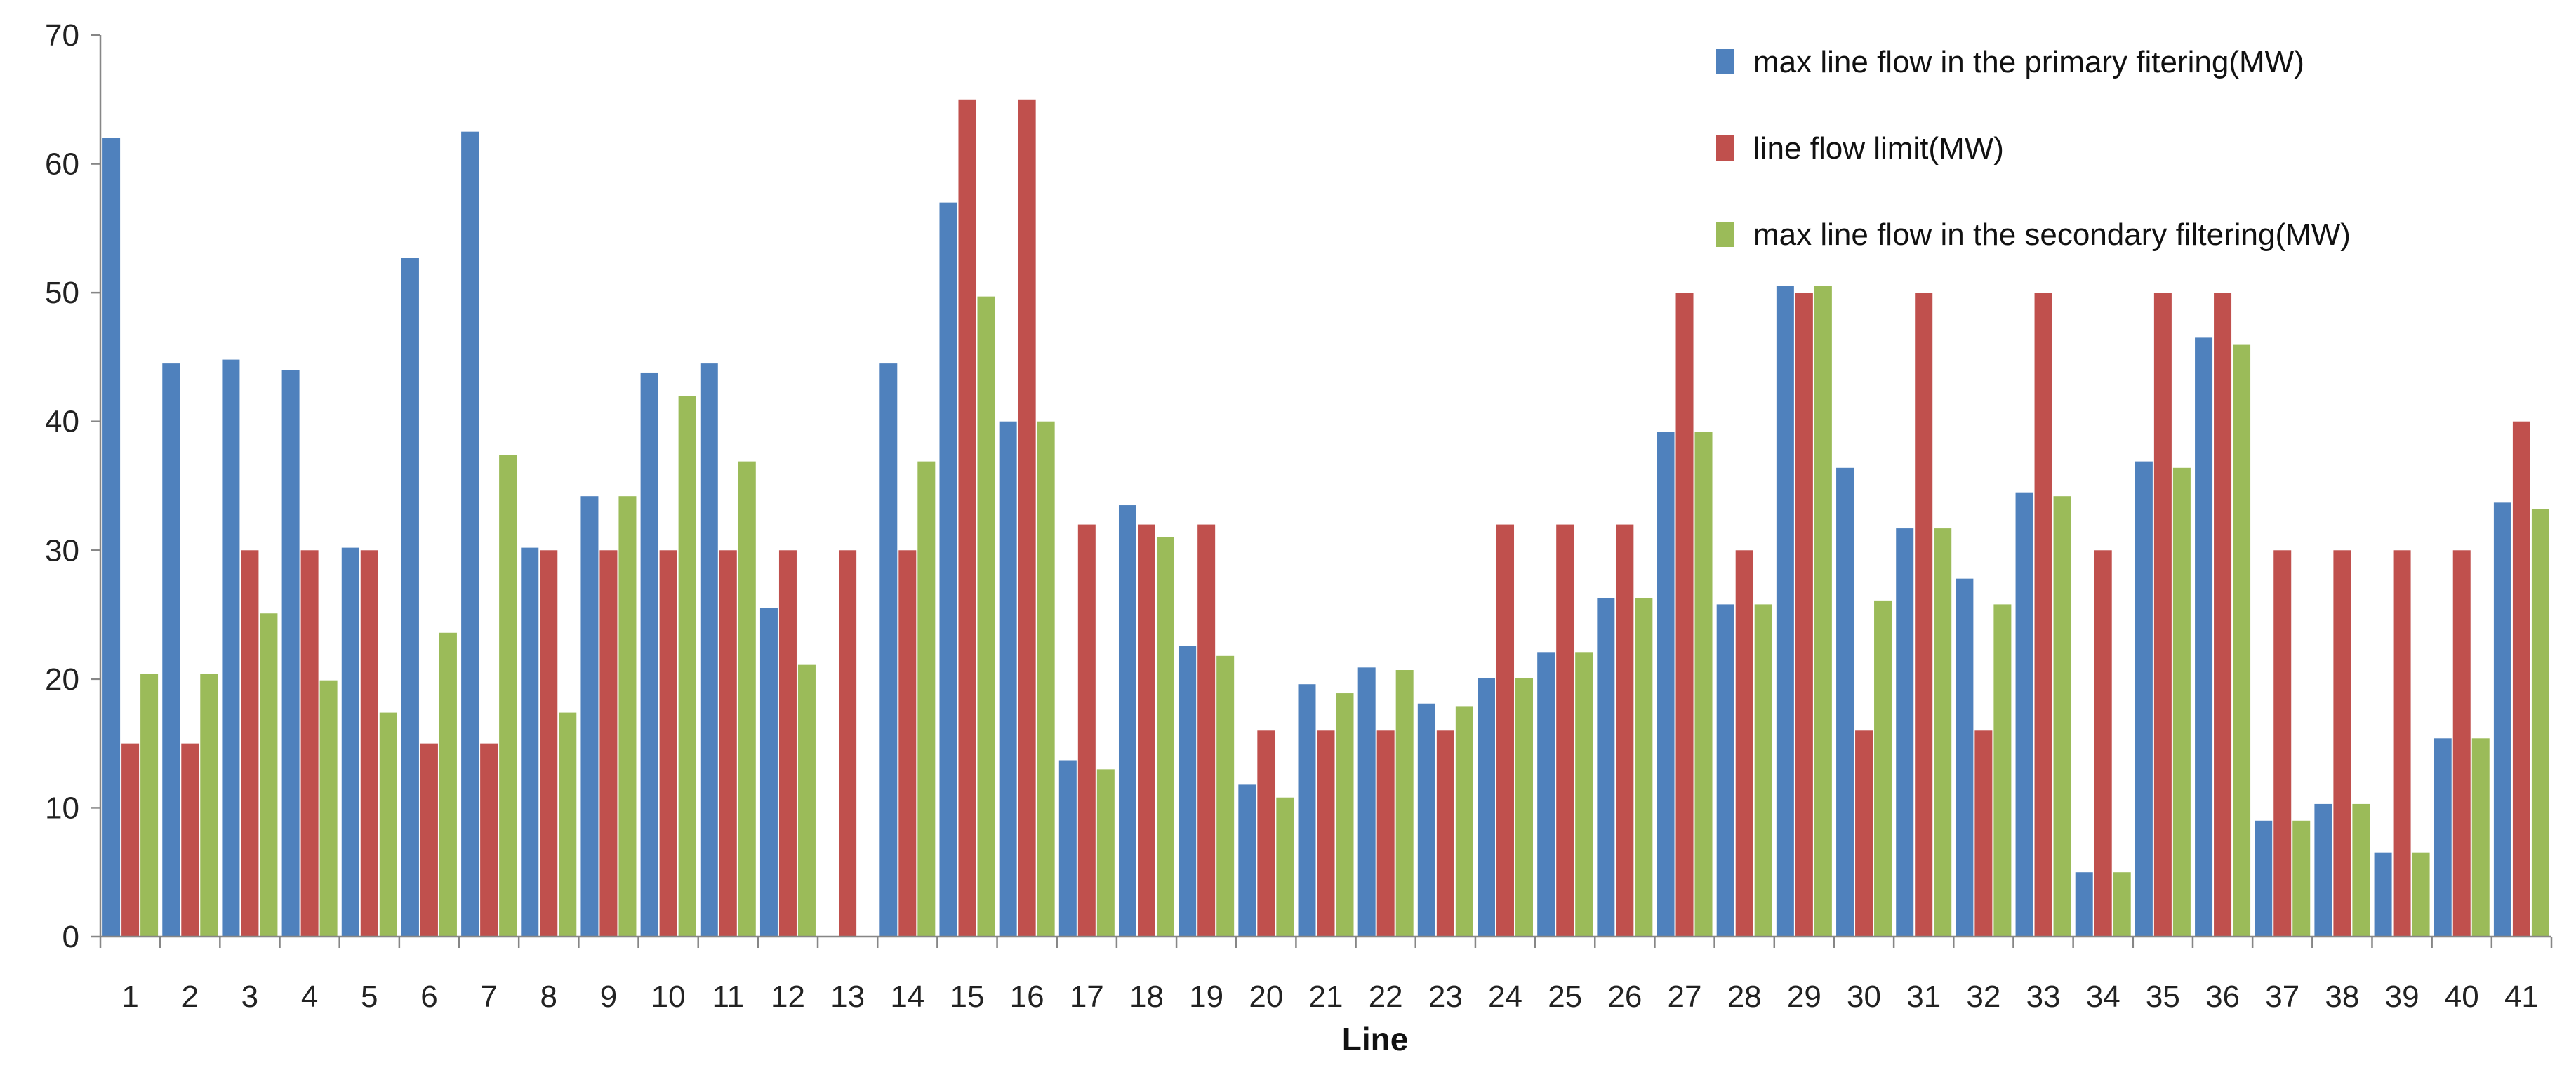  I want to click on x-tick-label: 34, so click(2103, 996).